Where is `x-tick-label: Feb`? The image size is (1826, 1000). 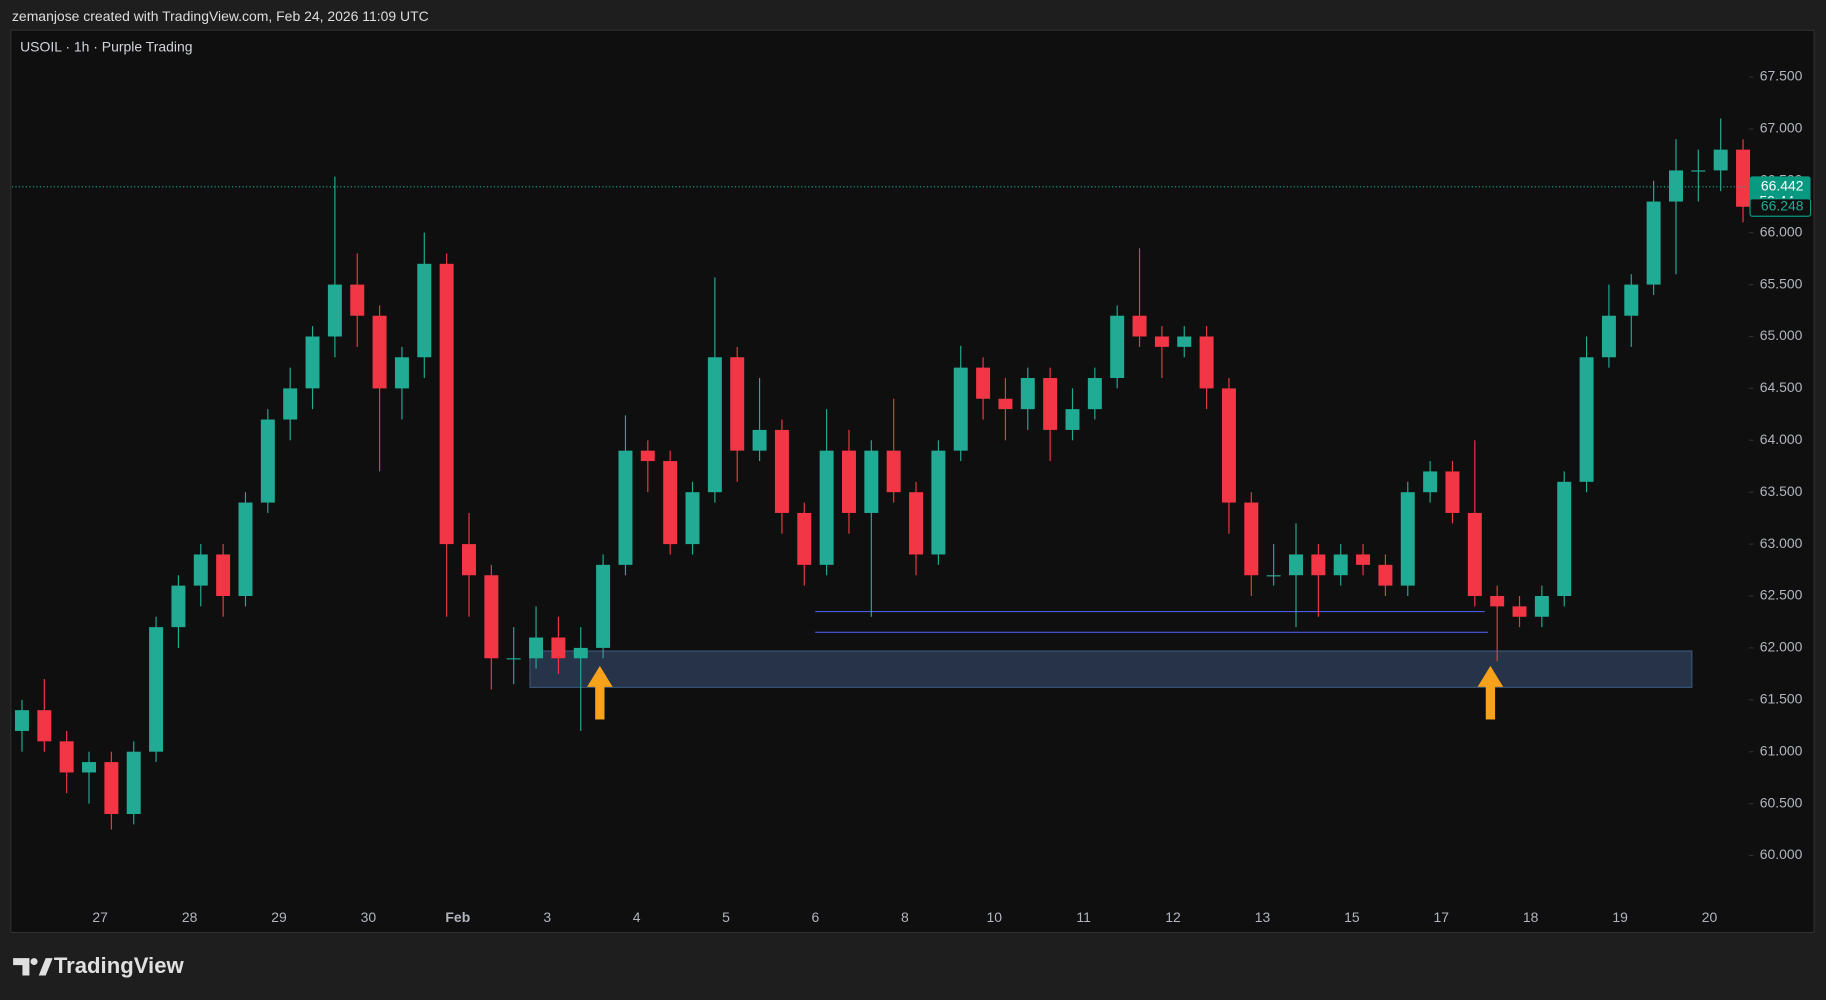 x-tick-label: Feb is located at coordinates (457, 917).